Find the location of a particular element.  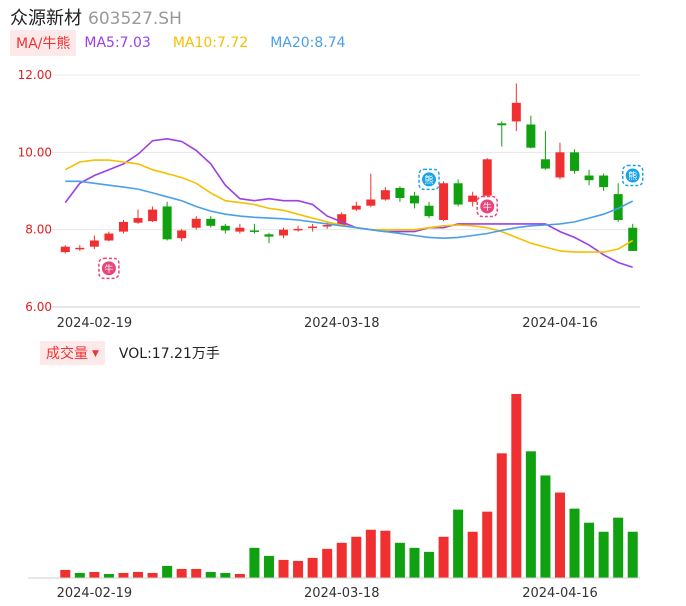

stock-header: 众源新材 603527.SH is located at coordinates (96, 17).